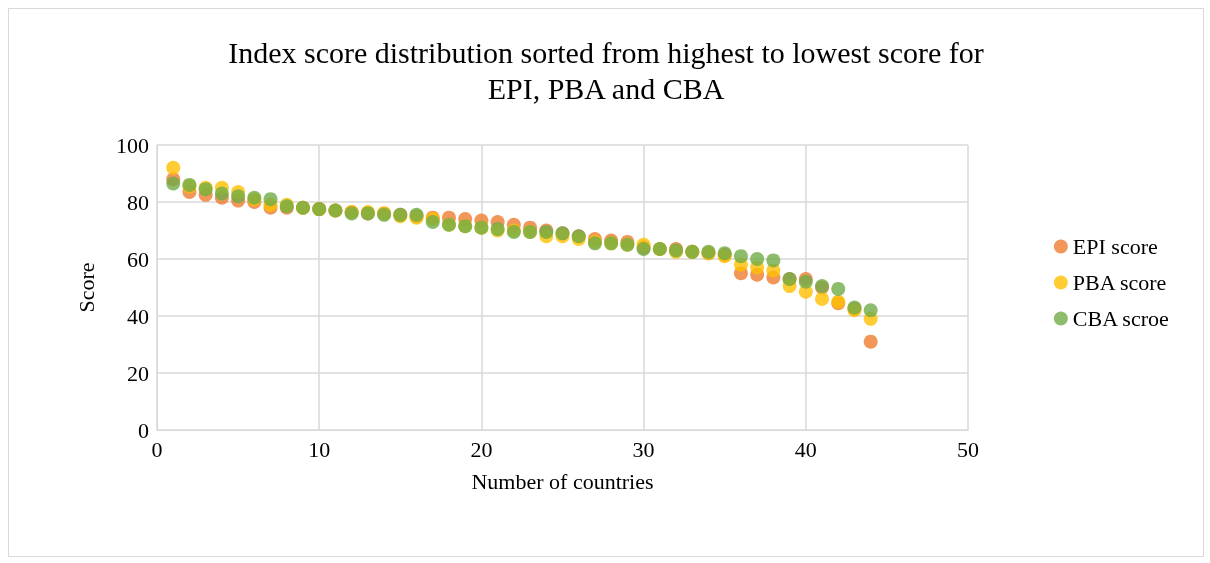 This screenshot has height=563, width=1210. Describe the element at coordinates (138, 259) in the screenshot. I see `y-tick-label: 60` at that location.